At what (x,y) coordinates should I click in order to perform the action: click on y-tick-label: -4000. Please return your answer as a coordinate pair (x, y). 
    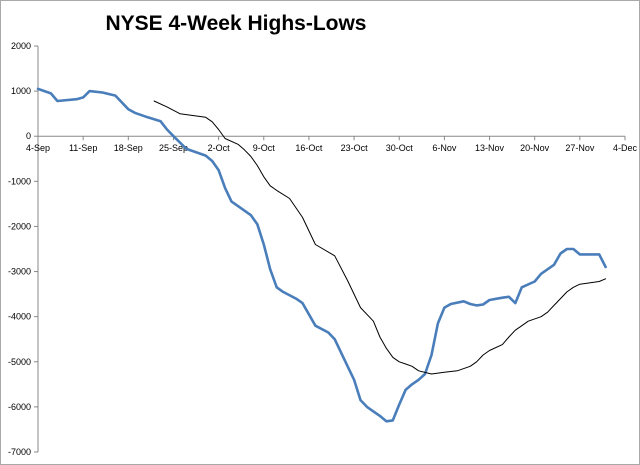
    Looking at the image, I should click on (19, 317).